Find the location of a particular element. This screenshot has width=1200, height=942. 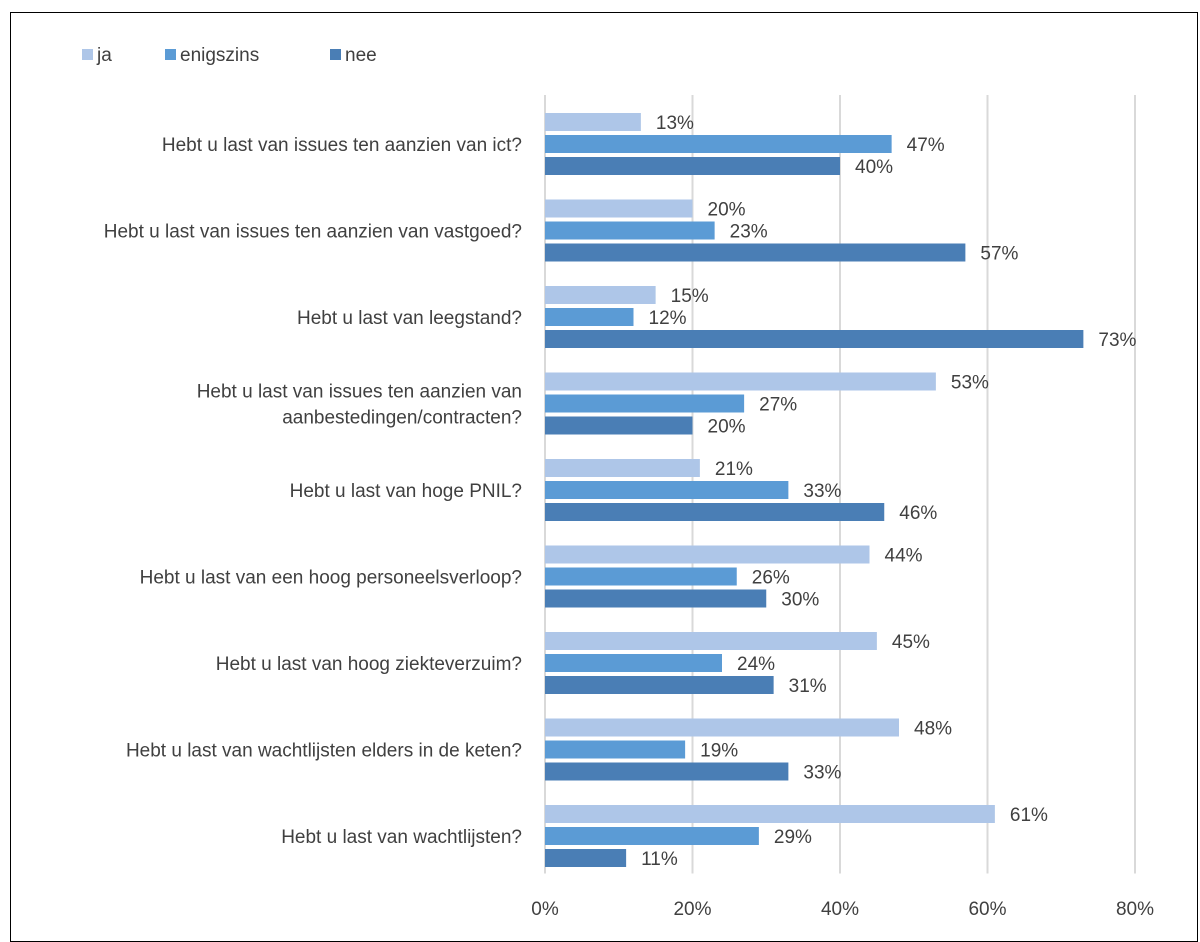

data-label: 44% is located at coordinates (904, 556).